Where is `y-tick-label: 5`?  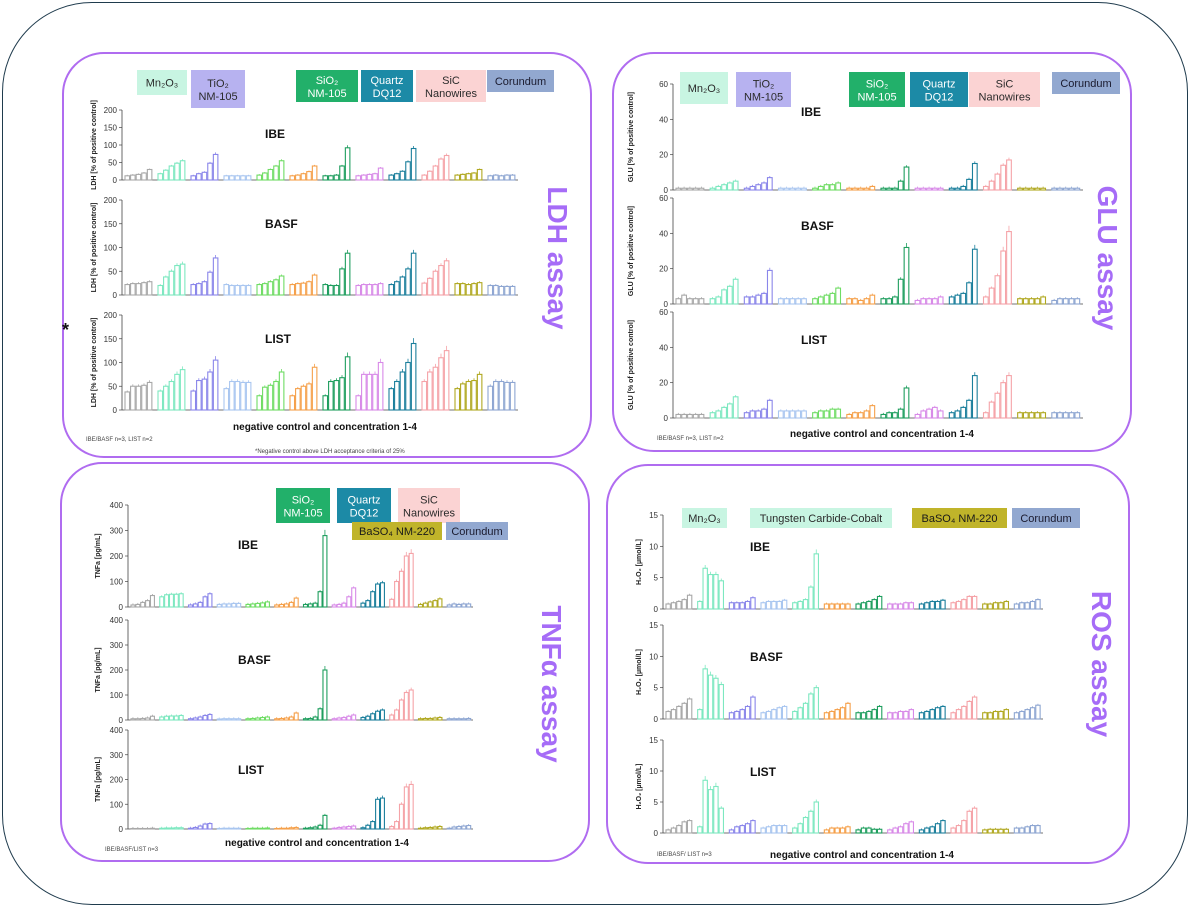
y-tick-label: 5 is located at coordinates (656, 688).